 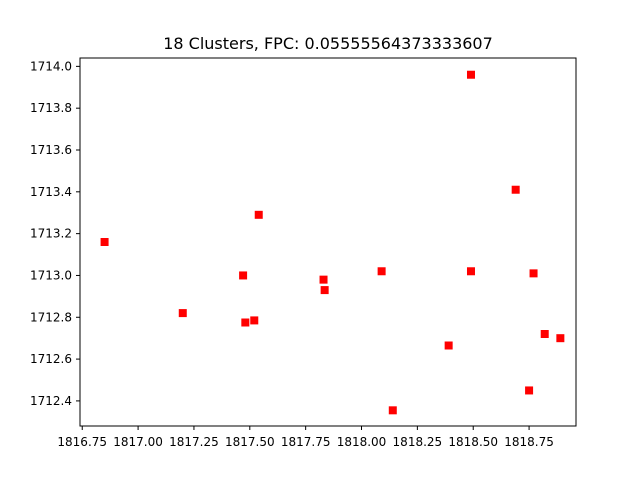 I want to click on x-tick-label: 1817.00, so click(x=138, y=442).